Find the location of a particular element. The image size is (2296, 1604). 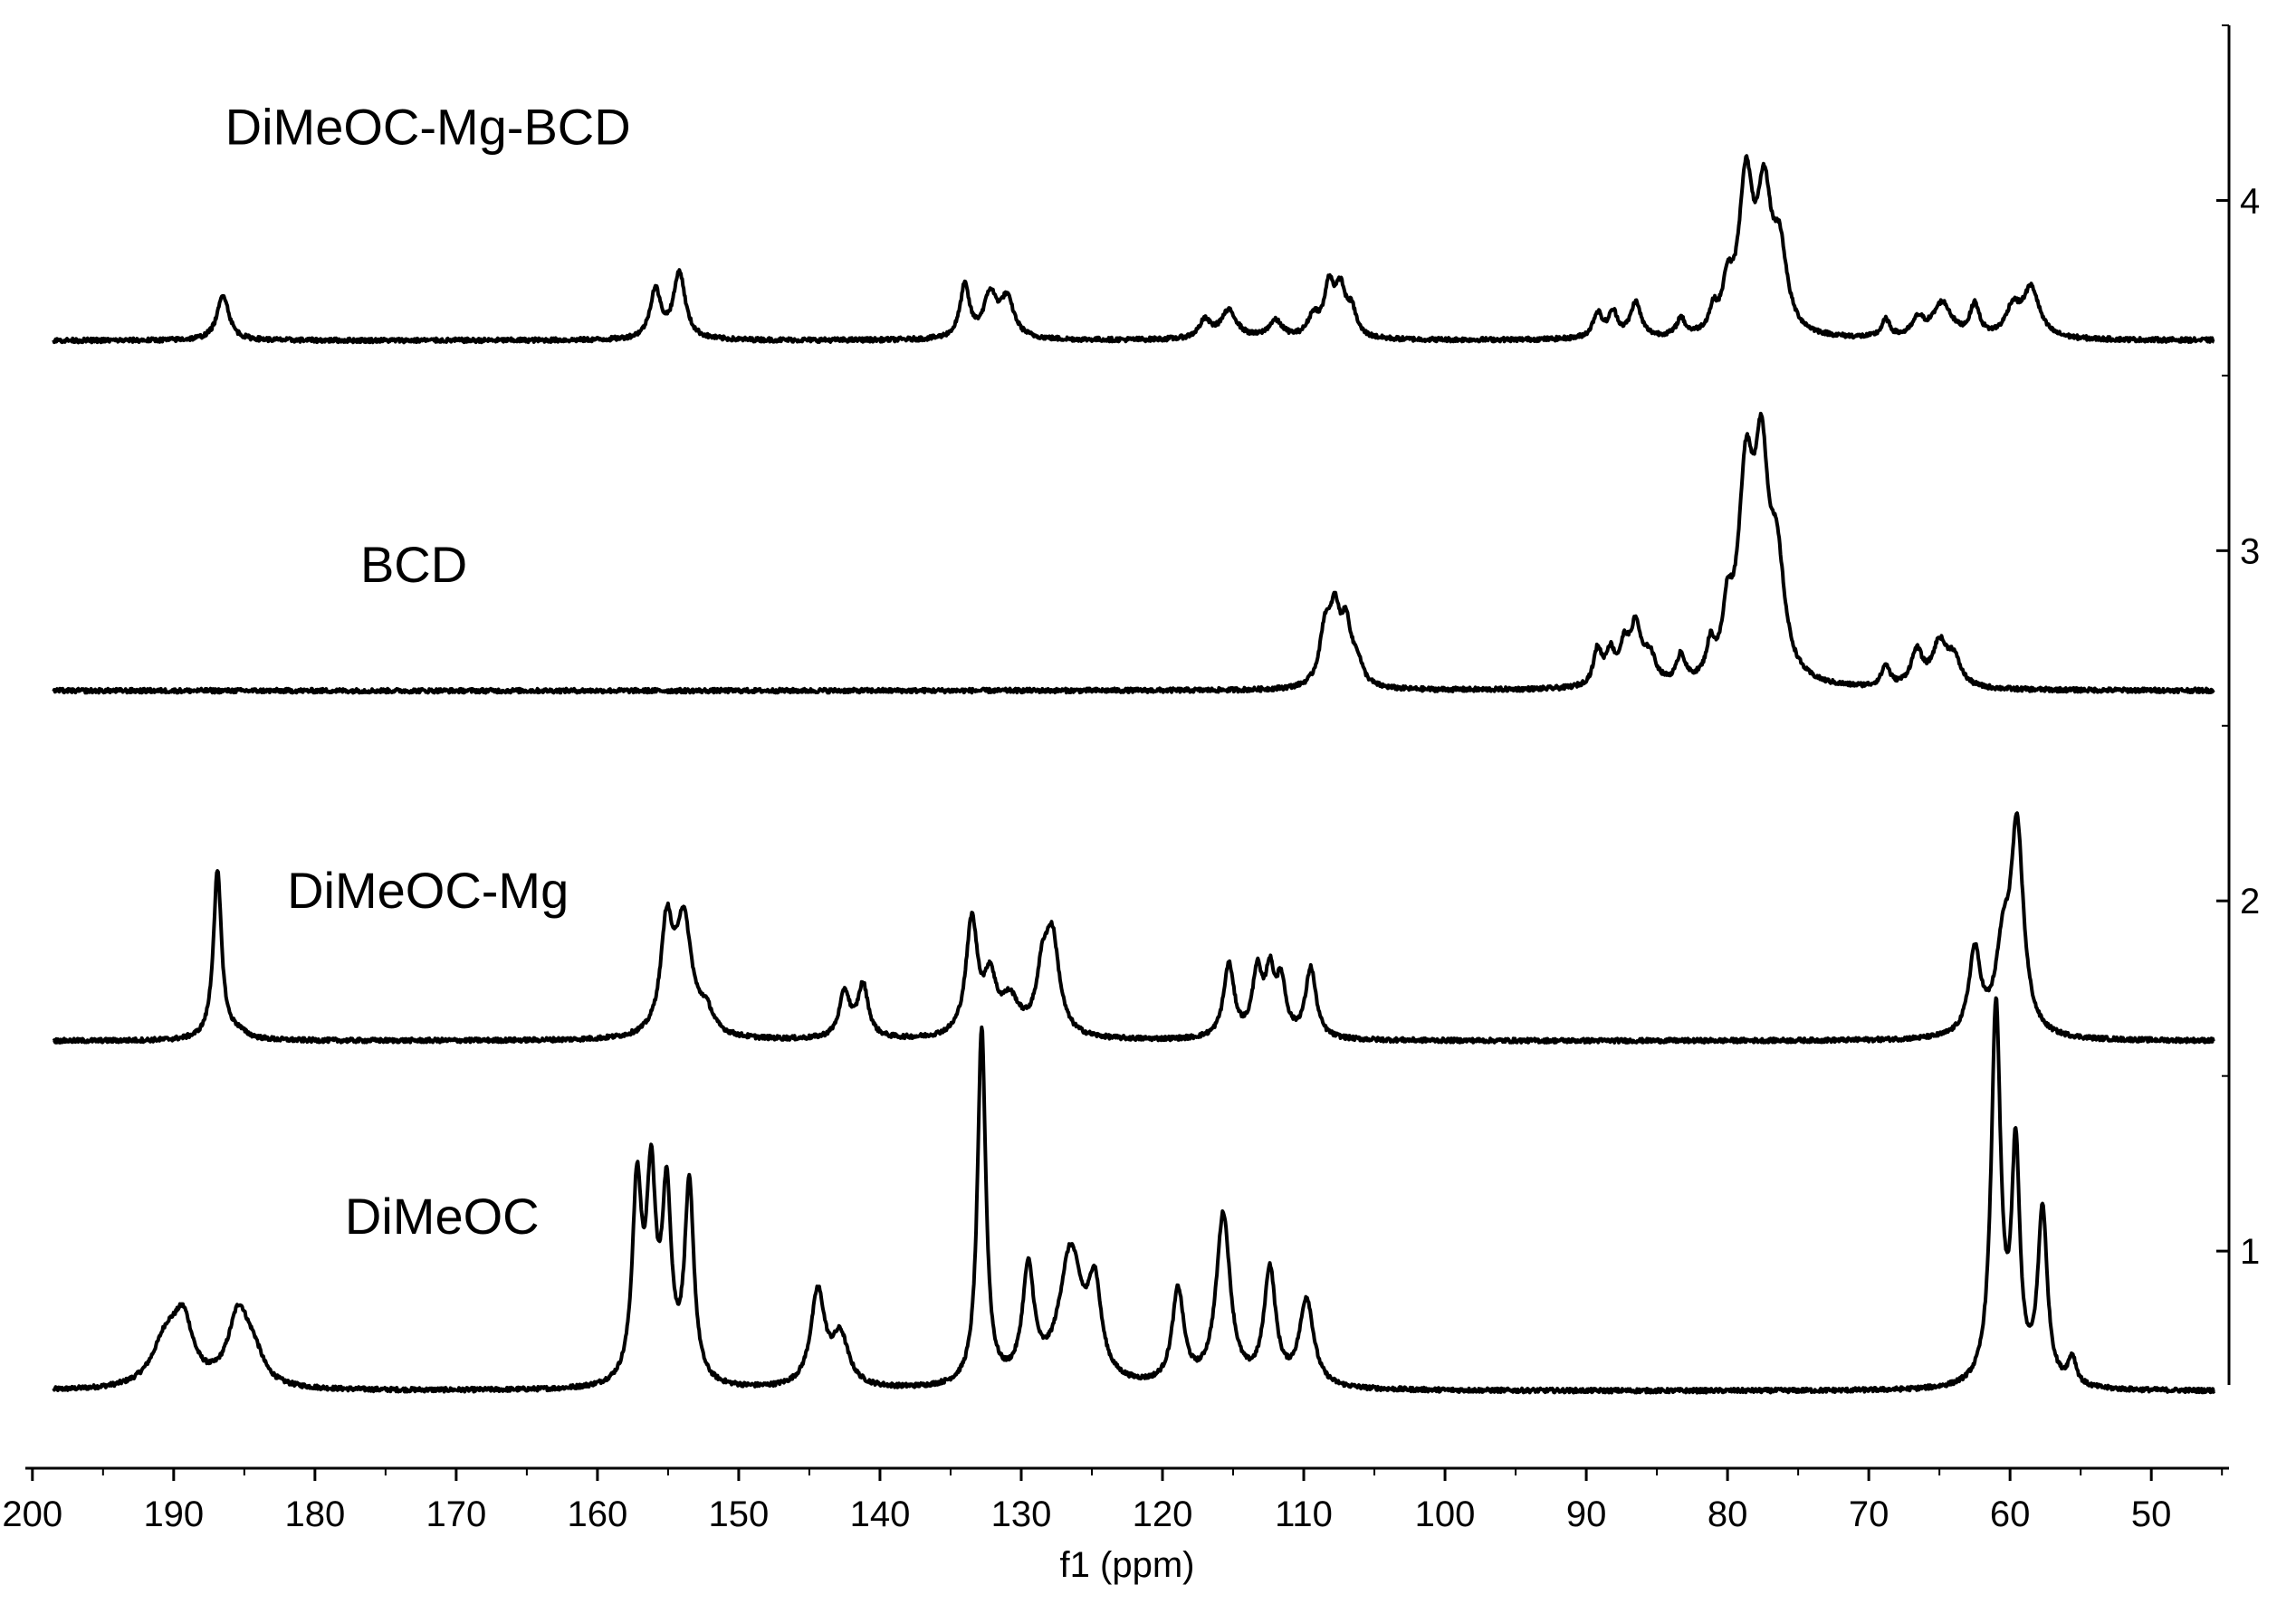

x-tick-label: 80 is located at coordinates (1728, 1514).